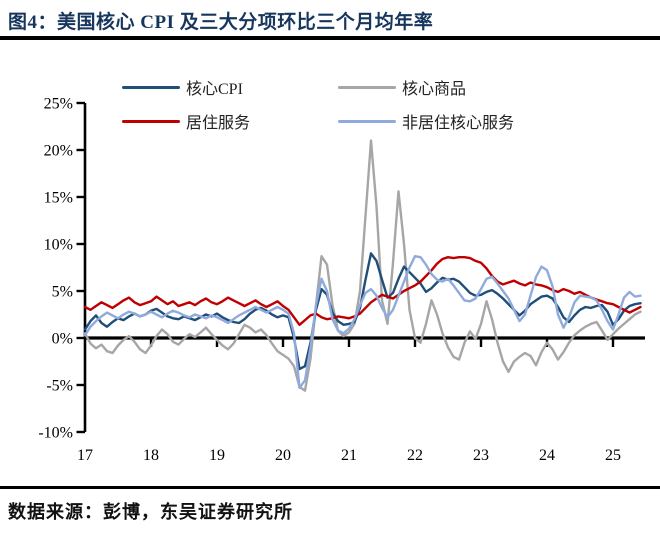  Describe the element at coordinates (62, 292) in the screenshot. I see `y-tick-label: 5%` at that location.